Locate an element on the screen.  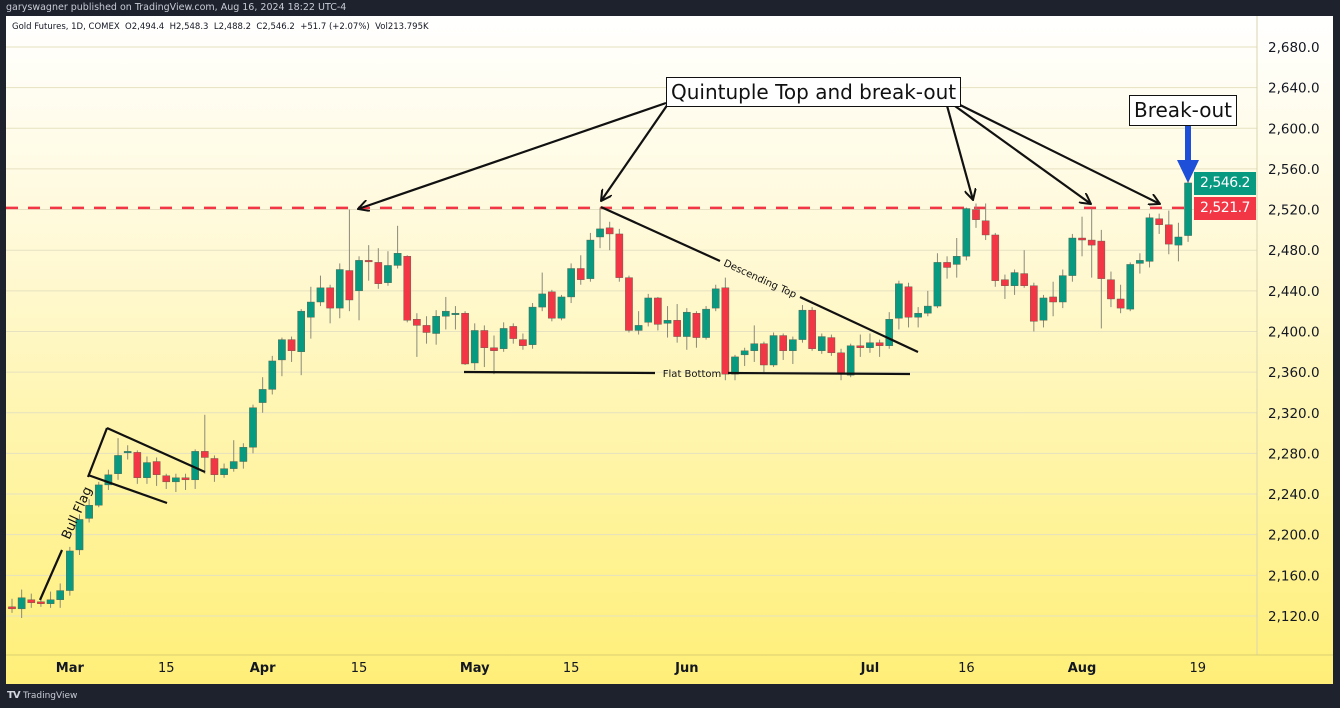
descending-top-line-b is located at coordinates (859, 324).